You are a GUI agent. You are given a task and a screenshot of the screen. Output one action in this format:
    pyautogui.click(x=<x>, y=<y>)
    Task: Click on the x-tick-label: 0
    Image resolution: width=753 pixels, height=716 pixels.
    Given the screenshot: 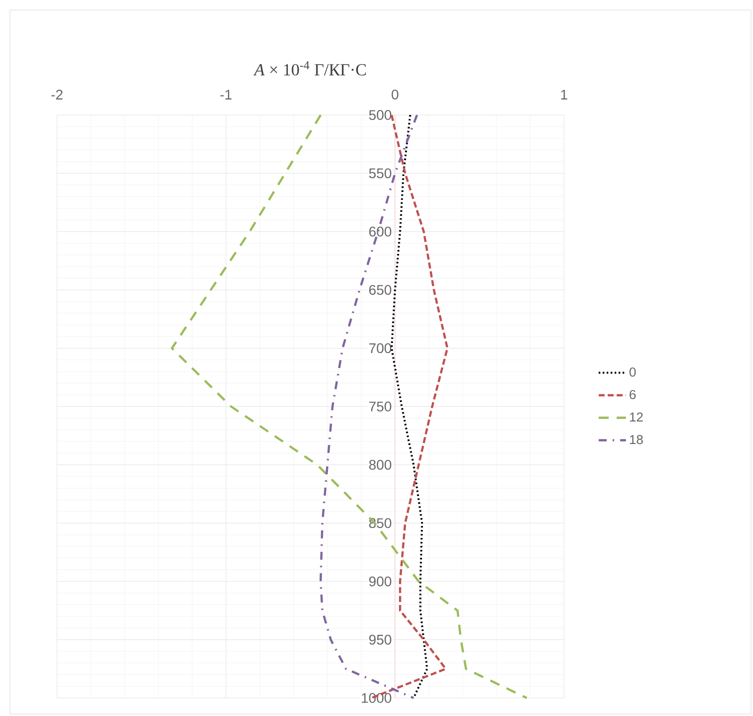 What is the action you would take?
    pyautogui.click(x=395, y=95)
    